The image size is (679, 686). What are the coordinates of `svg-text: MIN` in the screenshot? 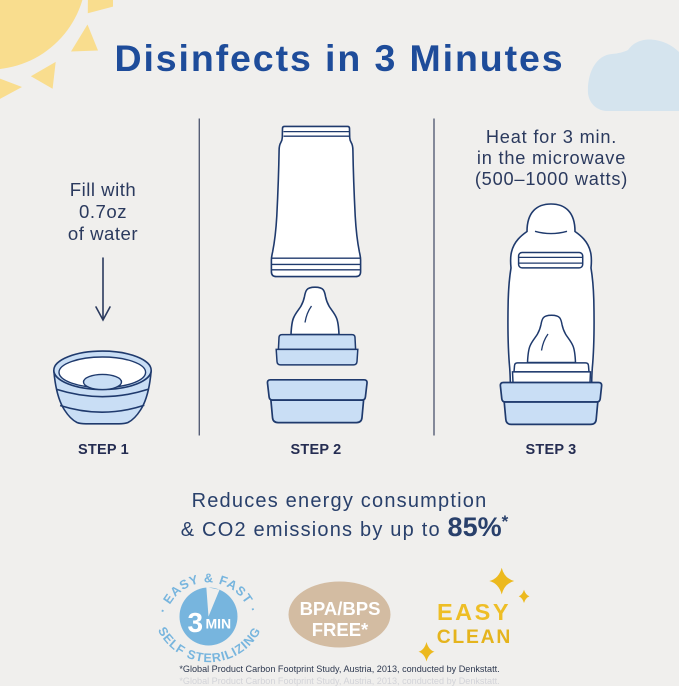 It's located at (219, 624).